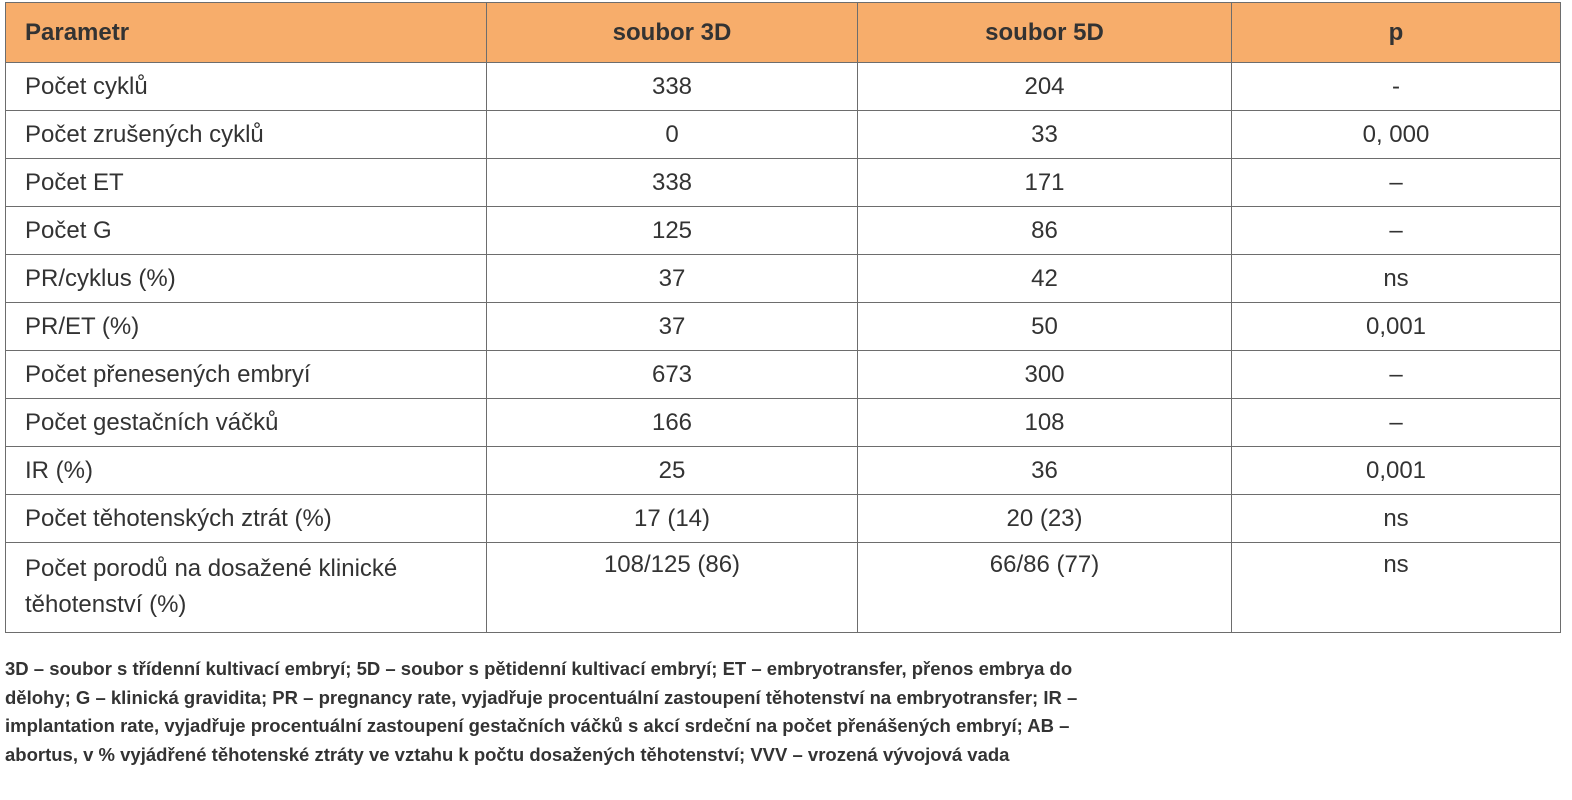 This screenshot has height=800, width=1572. Describe the element at coordinates (672, 470) in the screenshot. I see `cell-3d: 25` at that location.